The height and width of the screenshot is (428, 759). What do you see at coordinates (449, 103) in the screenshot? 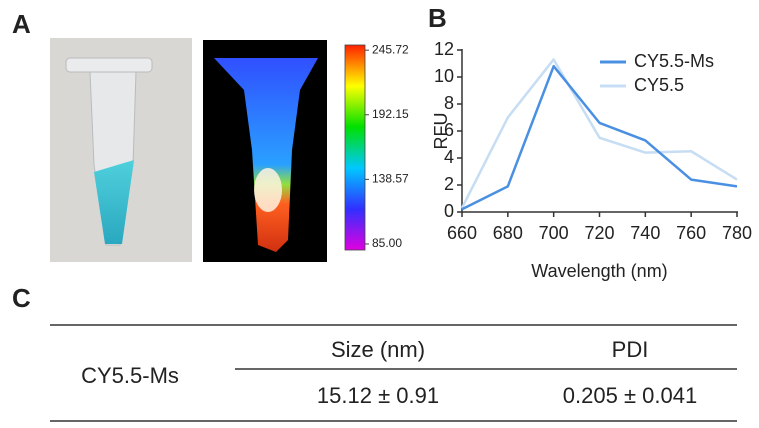
I see `y-tick-label: 8` at bounding box center [449, 103].